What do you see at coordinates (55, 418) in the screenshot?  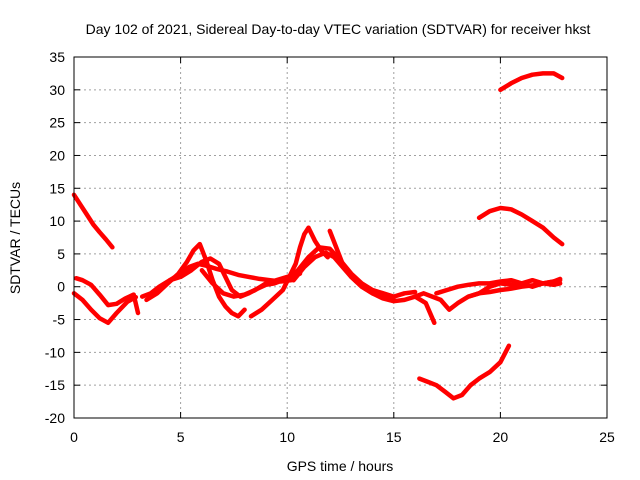 I see `y-tick-label: -20` at bounding box center [55, 418].